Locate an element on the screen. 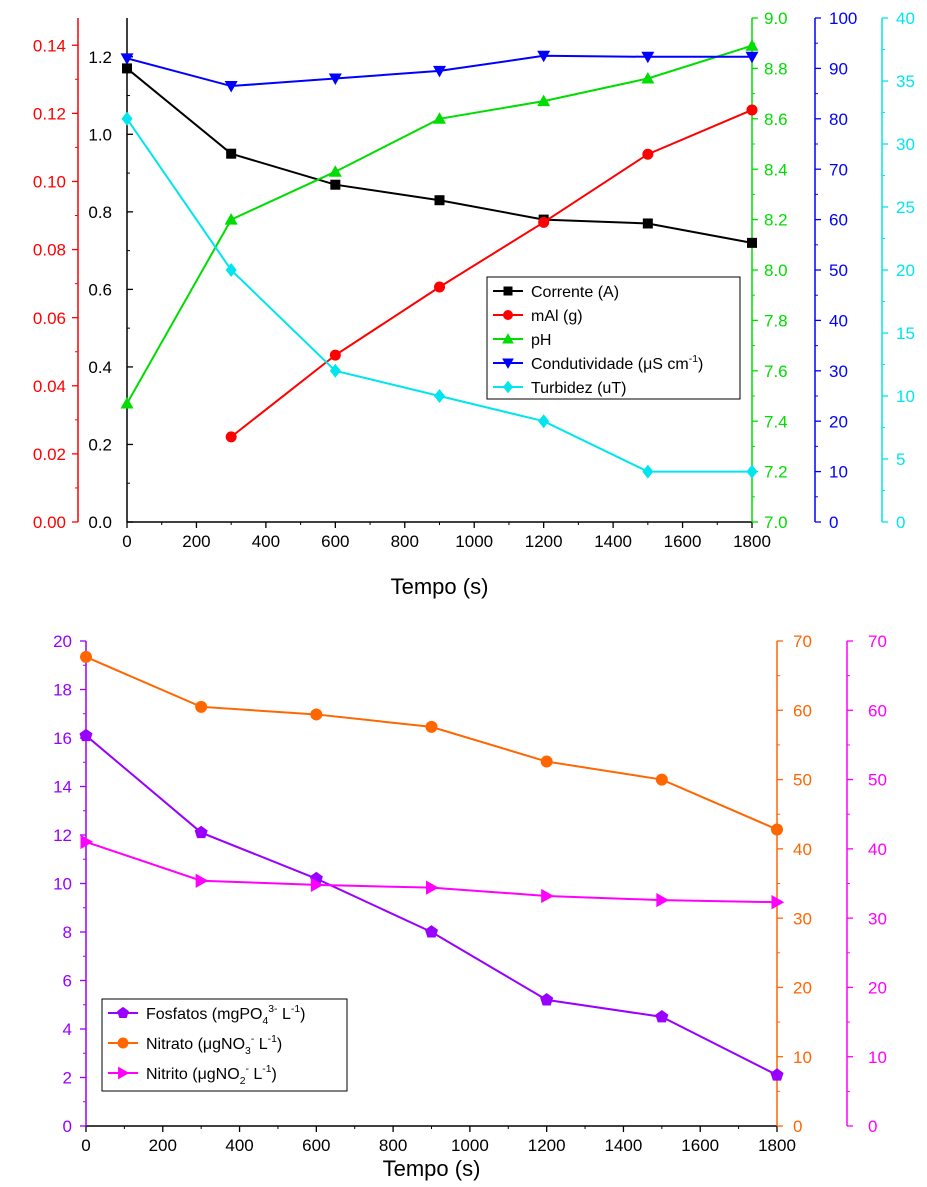 The height and width of the screenshot is (1187, 927). legend-label: Condutividade (μS cm-1) is located at coordinates (617, 363).